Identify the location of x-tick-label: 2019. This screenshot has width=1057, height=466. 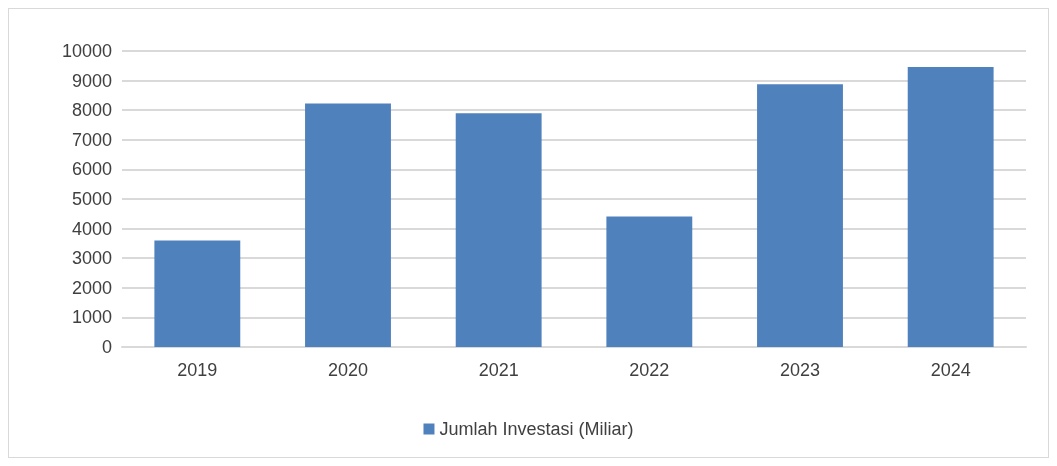
(197, 370).